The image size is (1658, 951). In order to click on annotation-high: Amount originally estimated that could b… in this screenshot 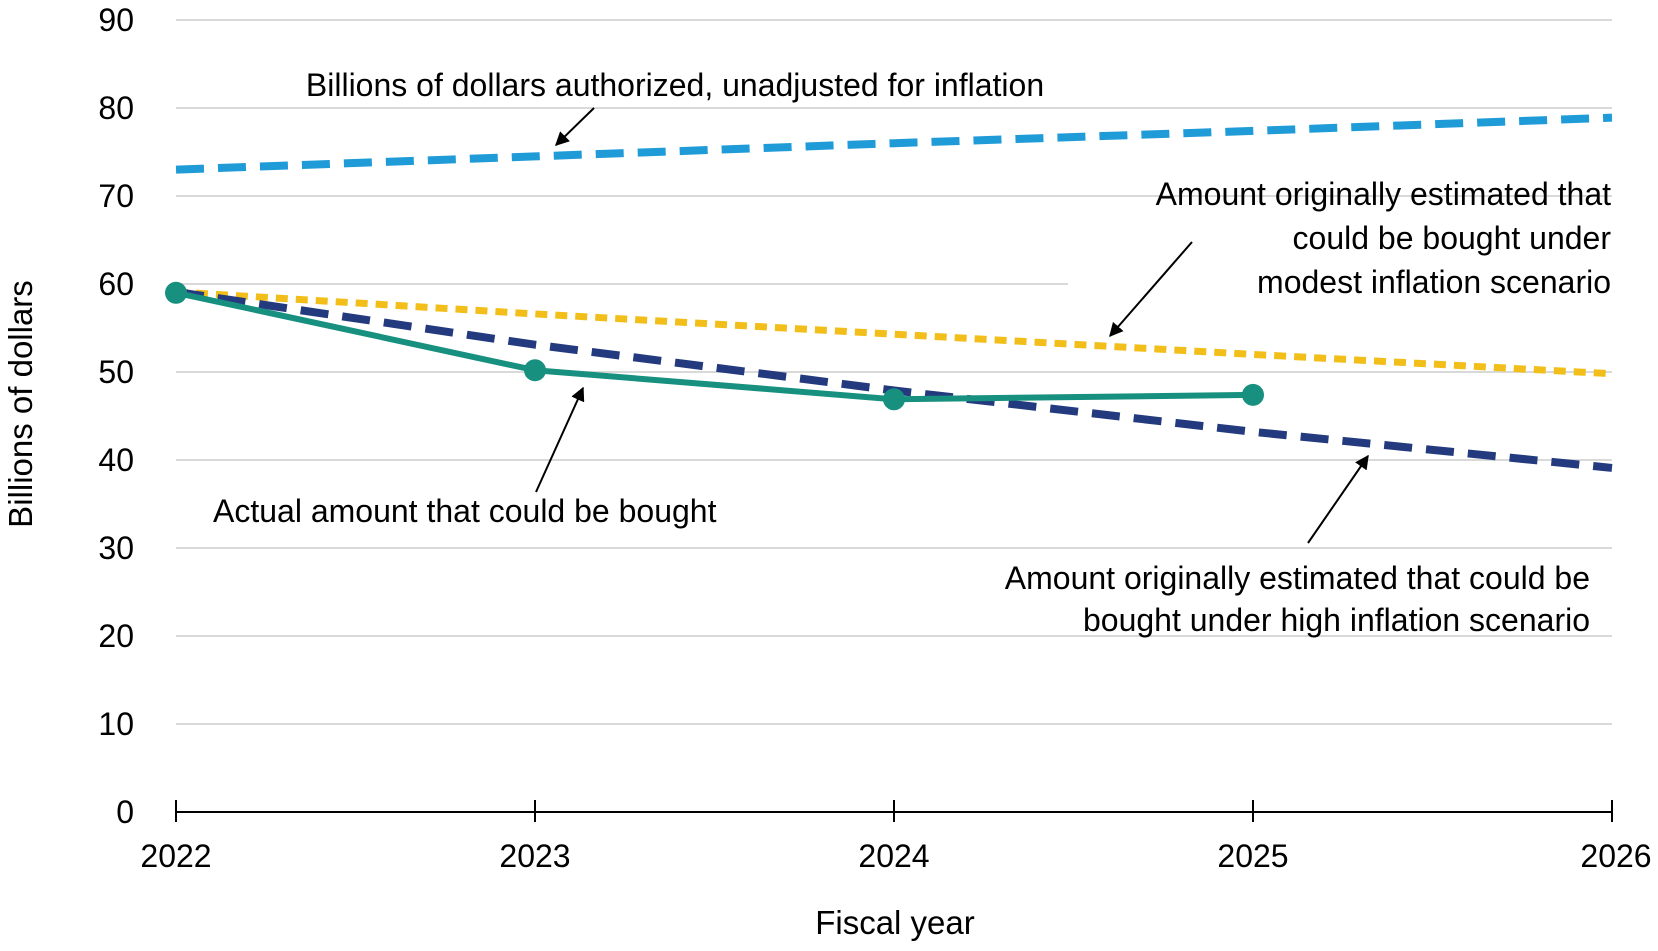, I will do `click(1297, 599)`.